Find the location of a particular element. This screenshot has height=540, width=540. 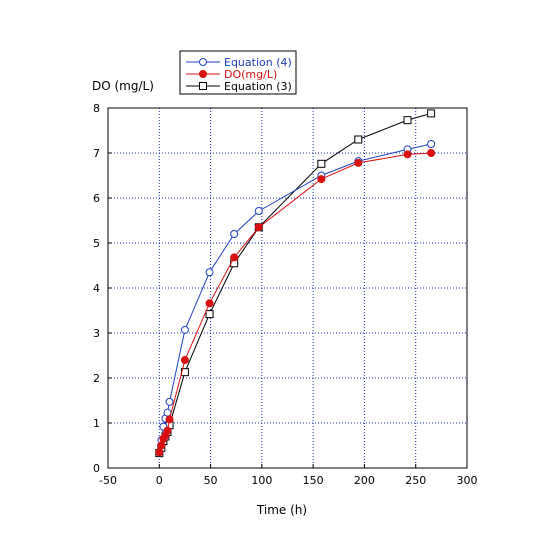

legend-label: DO(mg/L) is located at coordinates (250, 74).